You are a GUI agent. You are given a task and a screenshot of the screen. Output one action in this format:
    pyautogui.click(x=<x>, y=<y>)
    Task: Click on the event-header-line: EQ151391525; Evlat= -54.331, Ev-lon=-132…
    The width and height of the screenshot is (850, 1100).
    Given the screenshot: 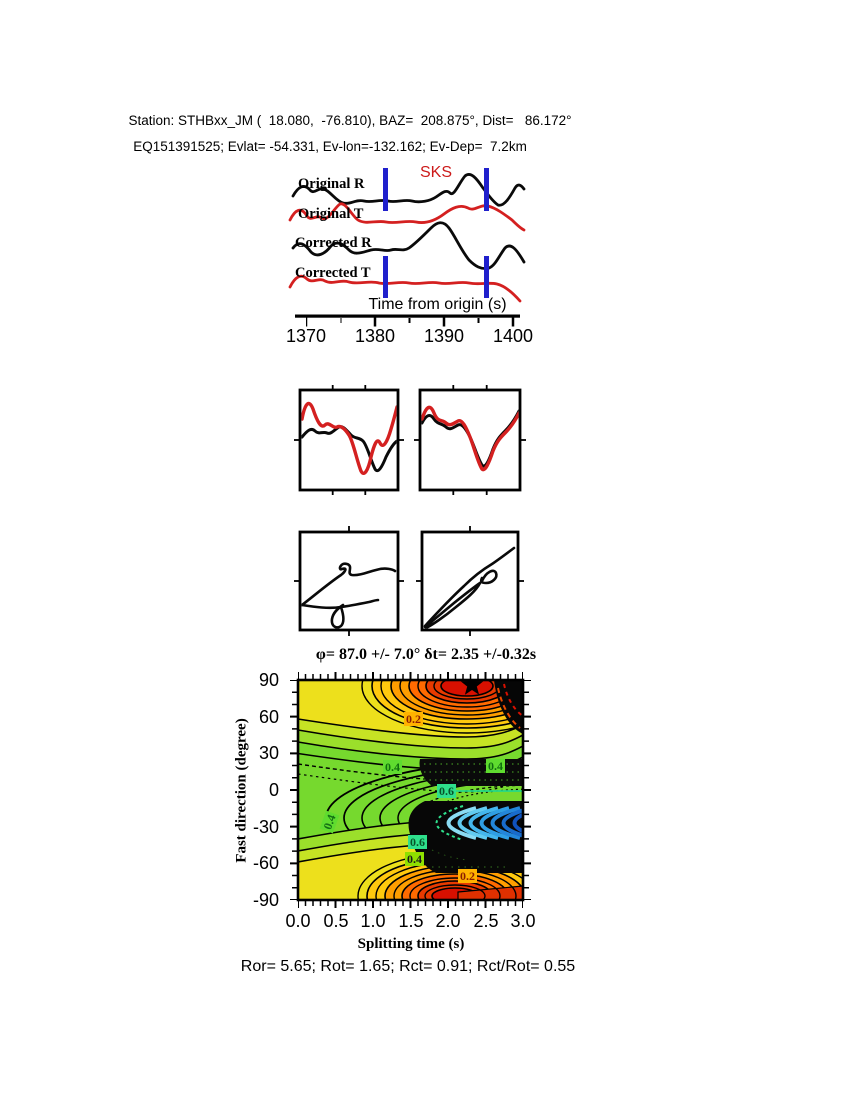 What is the action you would take?
    pyautogui.click(x=330, y=146)
    